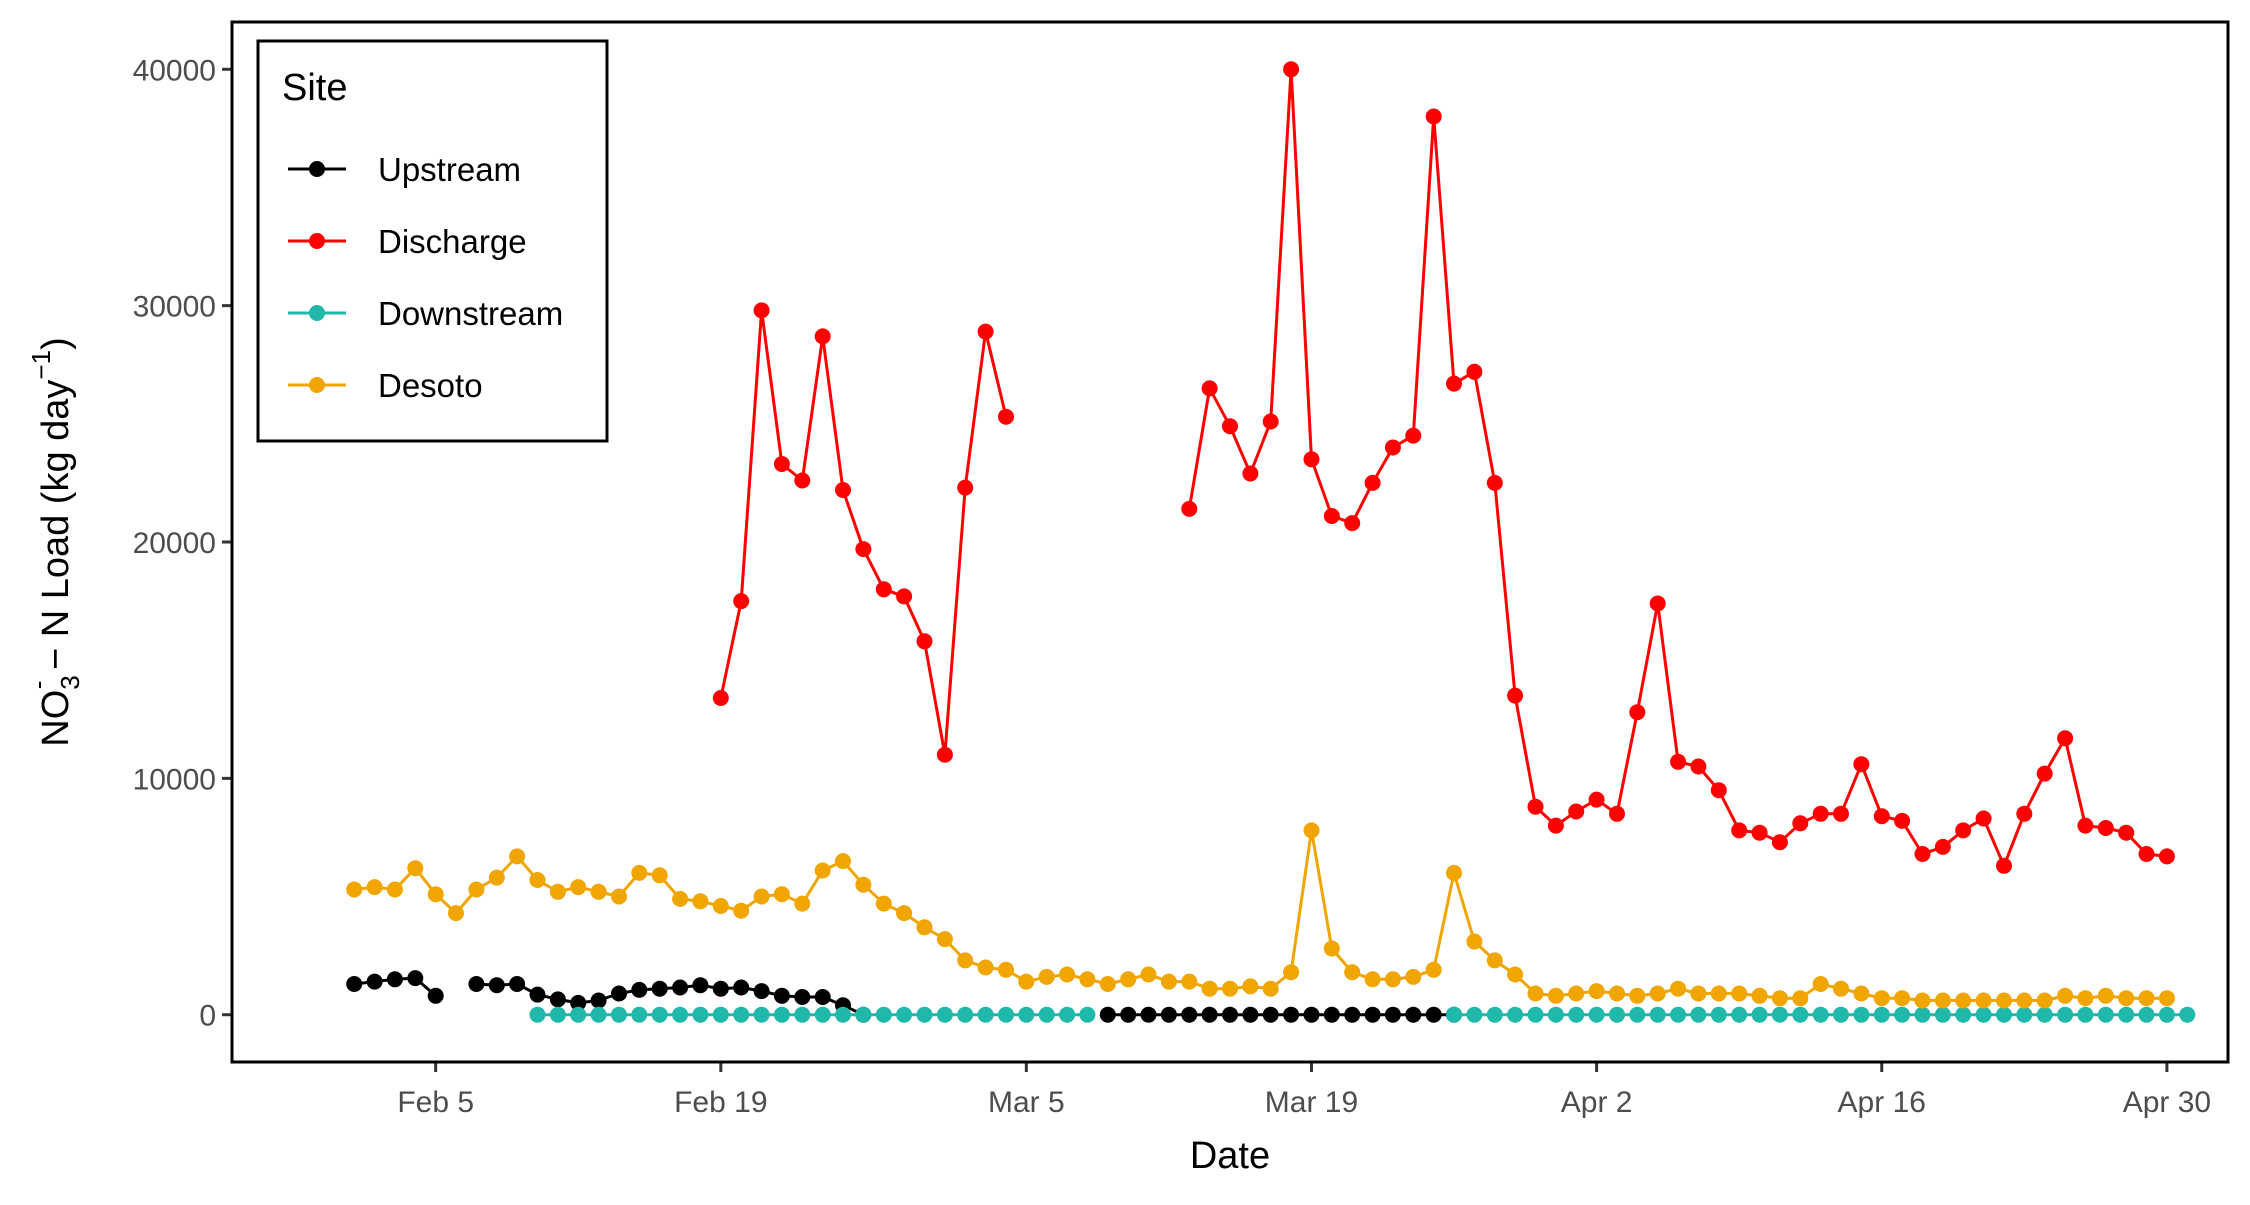  I want to click on y-tick-label: 10000, so click(174, 779).